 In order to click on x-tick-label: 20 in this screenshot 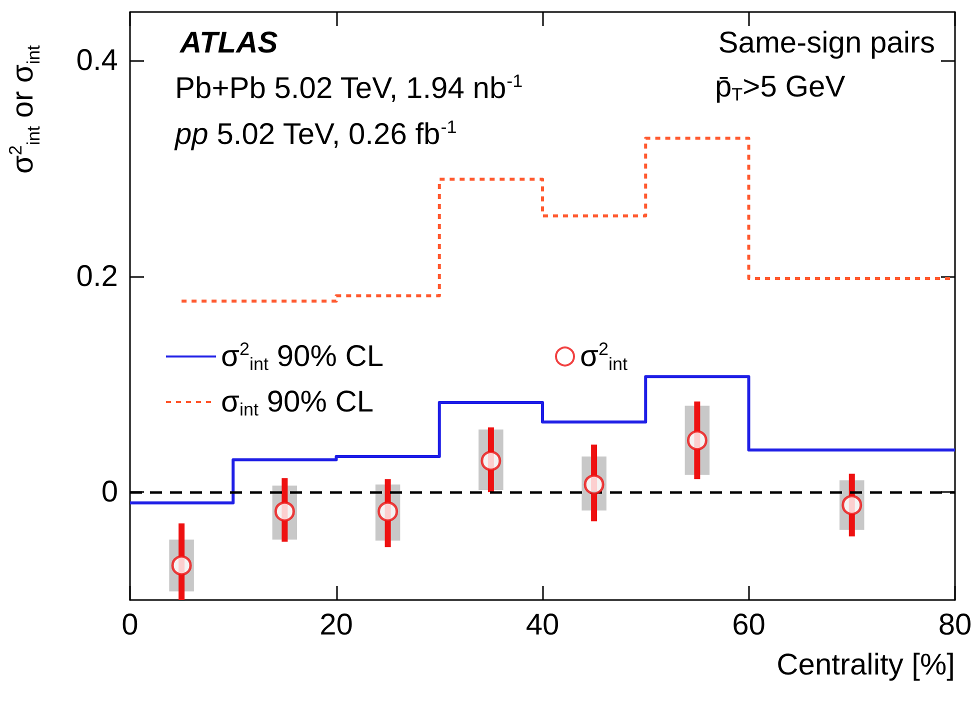, I will do `click(336, 625)`.